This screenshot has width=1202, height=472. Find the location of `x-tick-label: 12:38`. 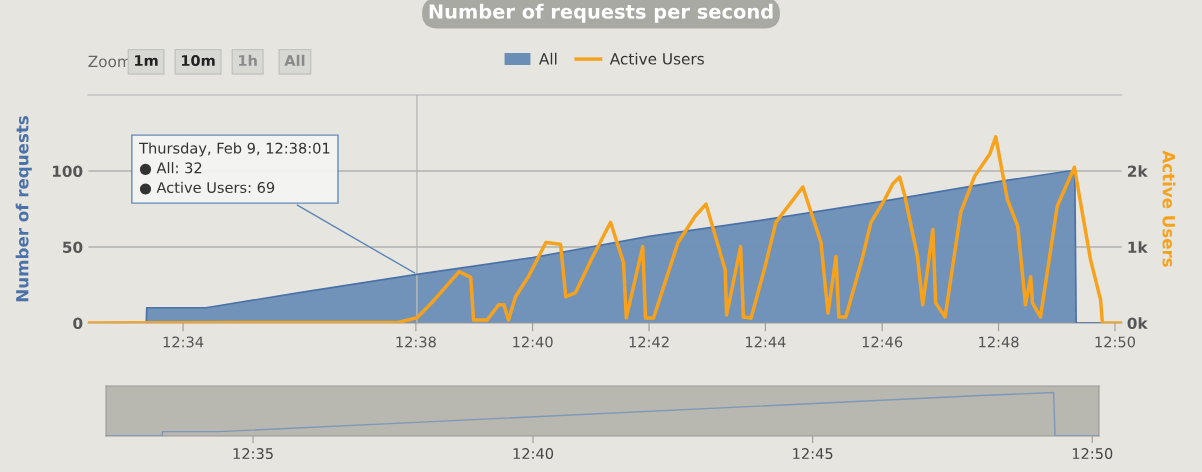

x-tick-label: 12:38 is located at coordinates (416, 342).